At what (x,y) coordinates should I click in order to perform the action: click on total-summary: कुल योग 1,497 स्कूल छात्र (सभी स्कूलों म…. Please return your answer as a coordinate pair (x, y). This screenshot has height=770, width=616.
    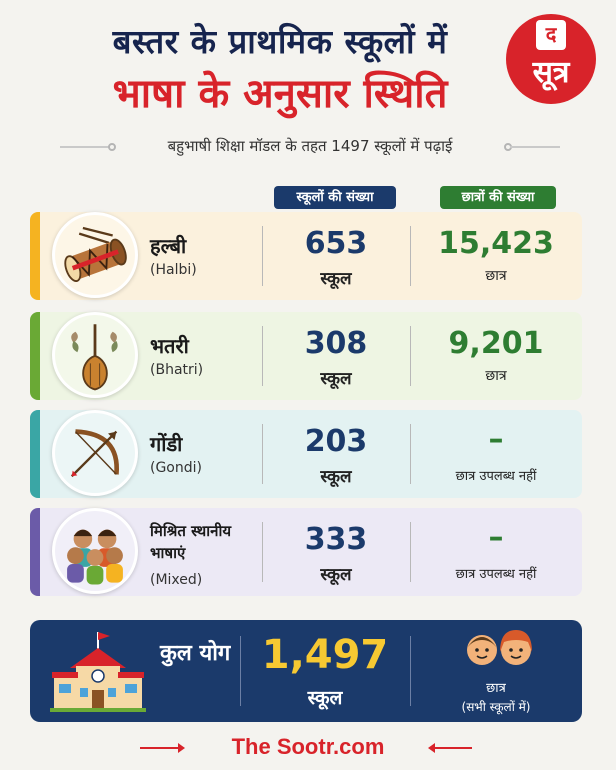
    Looking at the image, I should click on (306, 671).